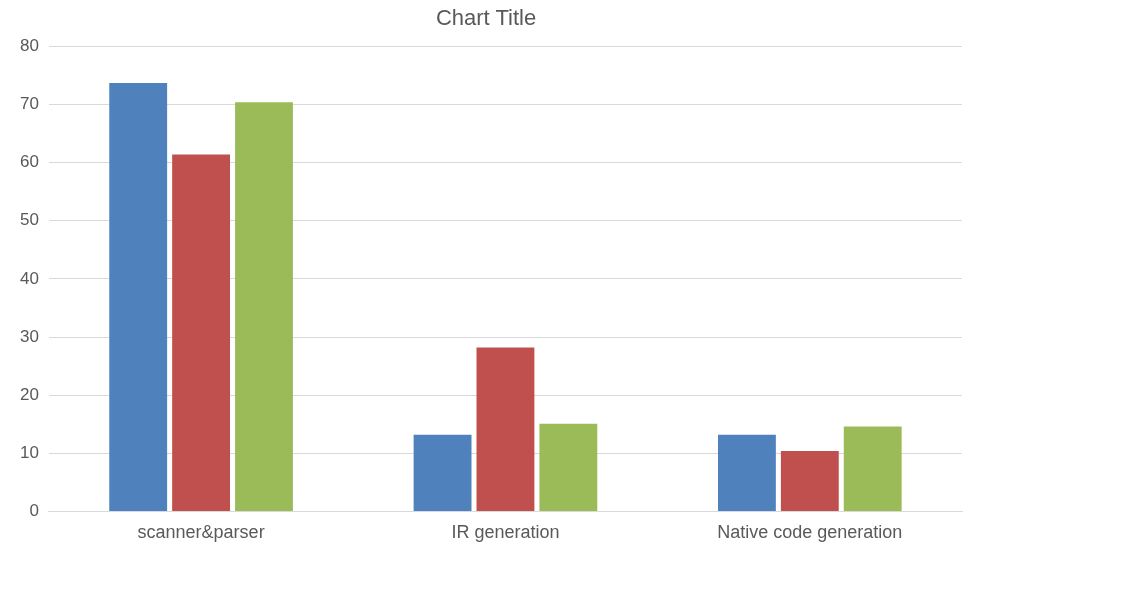 The image size is (1132, 597). I want to click on chart-title: Chart Title, so click(486, 18).